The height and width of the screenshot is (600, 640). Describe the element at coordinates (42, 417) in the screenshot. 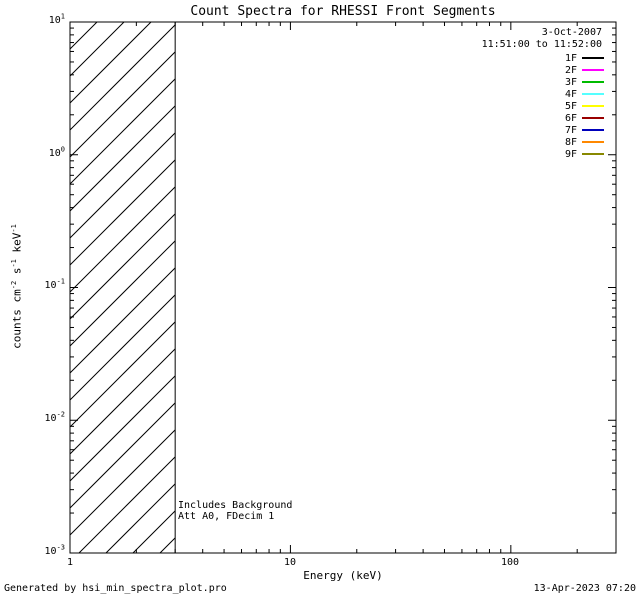

I see `y-tick-label: 10-2` at that location.